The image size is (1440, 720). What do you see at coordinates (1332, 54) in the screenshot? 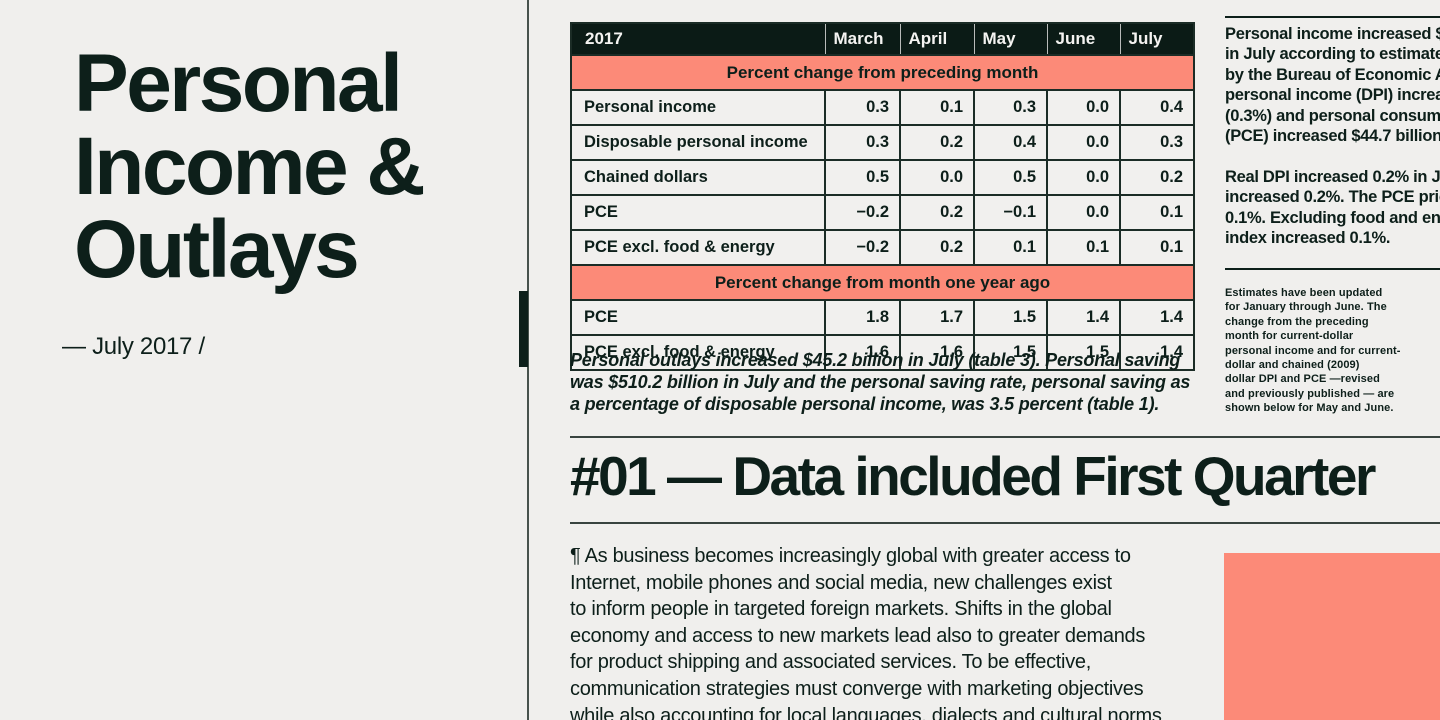
I see `aside-text-line: in July according to estimate` at bounding box center [1332, 54].